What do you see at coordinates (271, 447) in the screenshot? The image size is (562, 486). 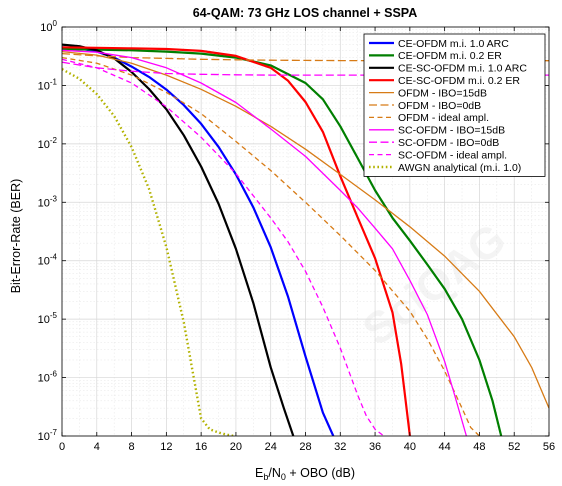 I see `x-tick-label: 24` at bounding box center [271, 447].